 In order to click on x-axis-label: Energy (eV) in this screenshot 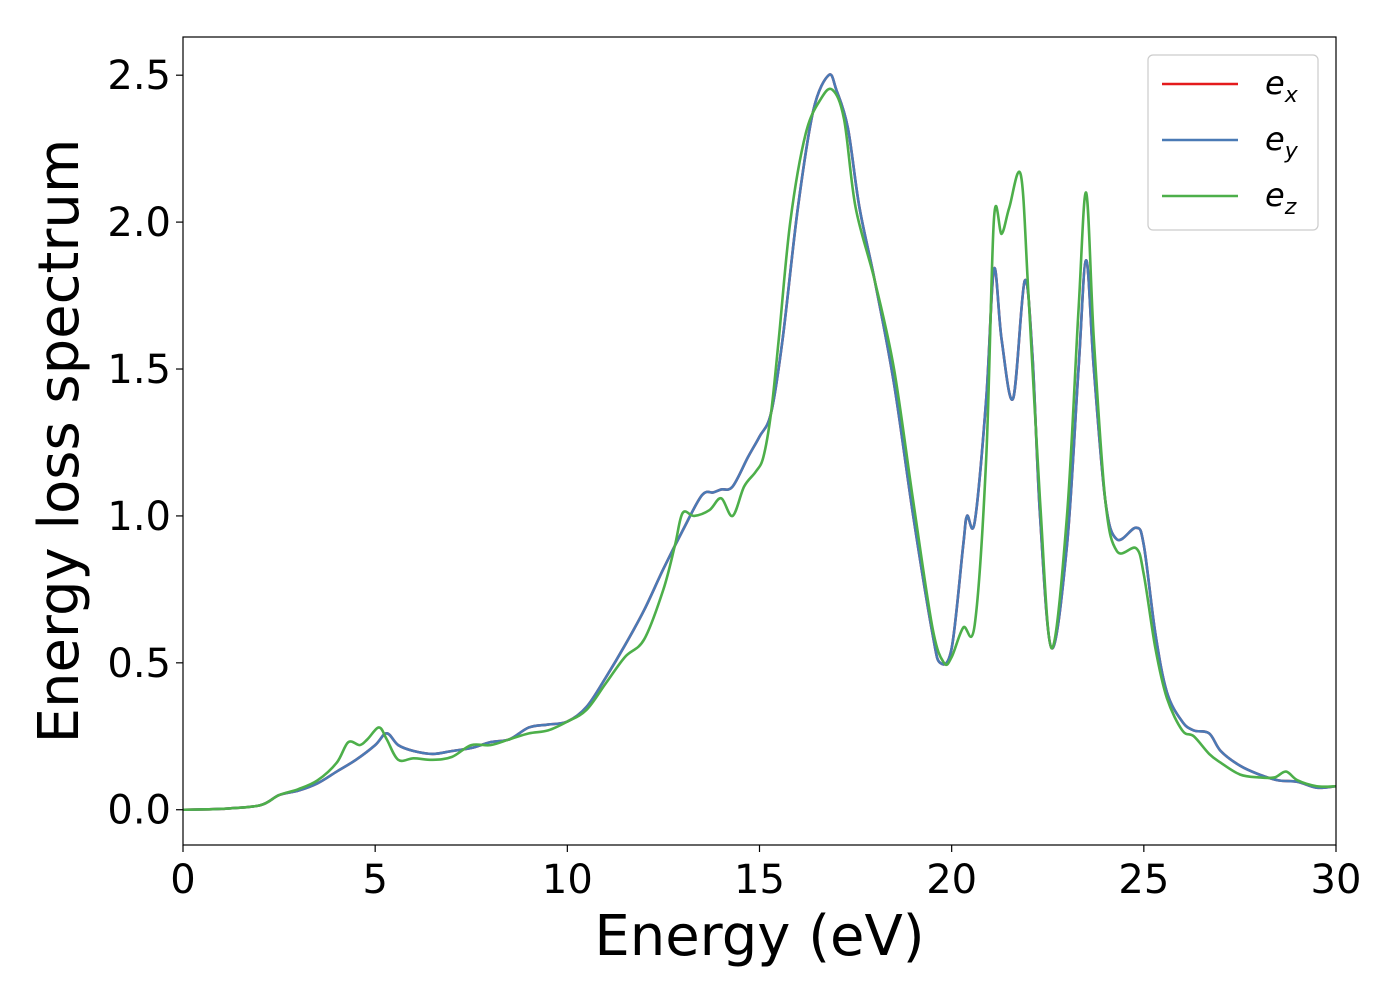, I will do `click(759, 936)`.